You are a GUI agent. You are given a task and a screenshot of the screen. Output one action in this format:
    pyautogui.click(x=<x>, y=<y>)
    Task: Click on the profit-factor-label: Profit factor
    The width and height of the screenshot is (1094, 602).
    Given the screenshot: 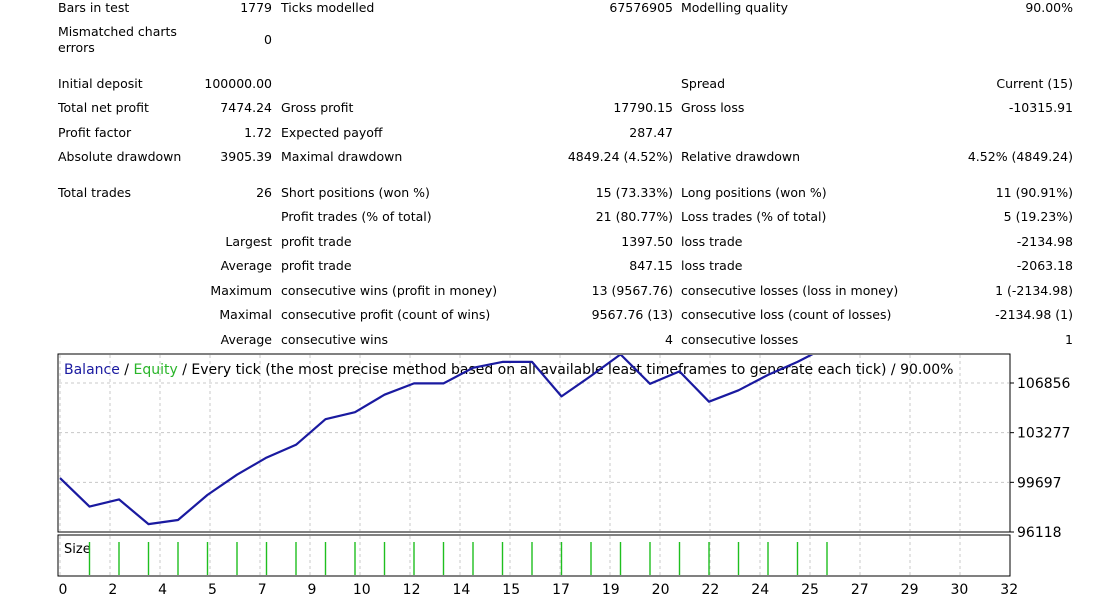 What is the action you would take?
    pyautogui.click(x=95, y=132)
    